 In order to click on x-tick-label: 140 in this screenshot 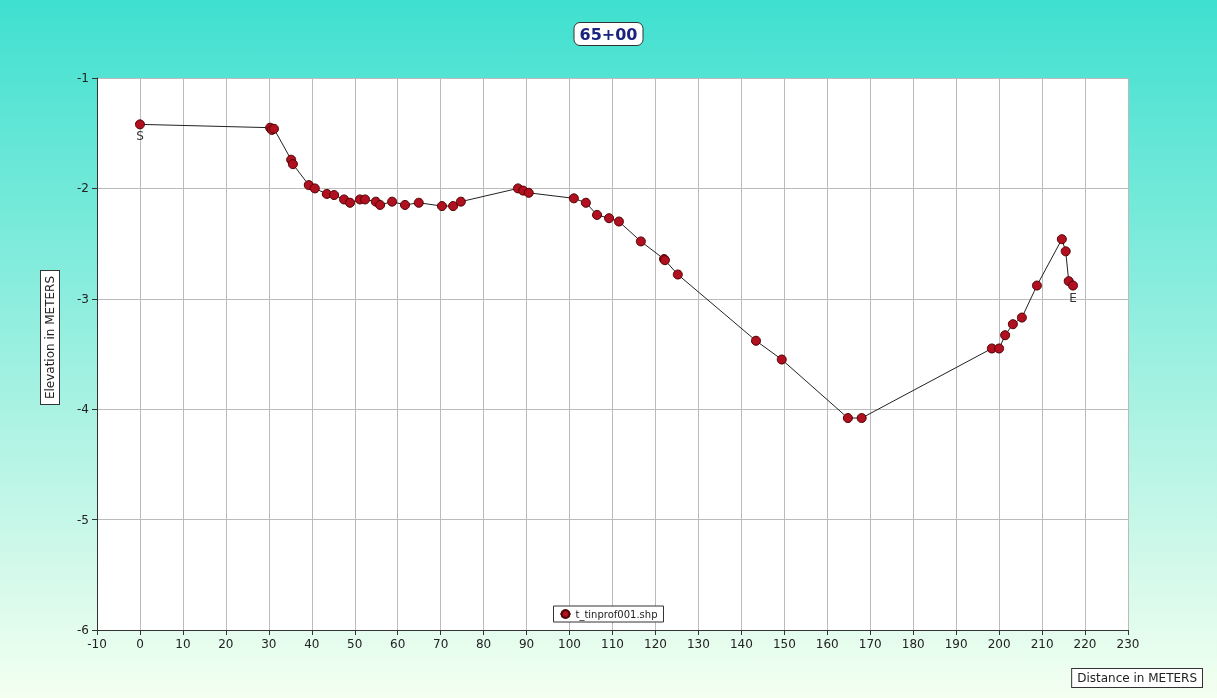, I will do `click(741, 644)`.